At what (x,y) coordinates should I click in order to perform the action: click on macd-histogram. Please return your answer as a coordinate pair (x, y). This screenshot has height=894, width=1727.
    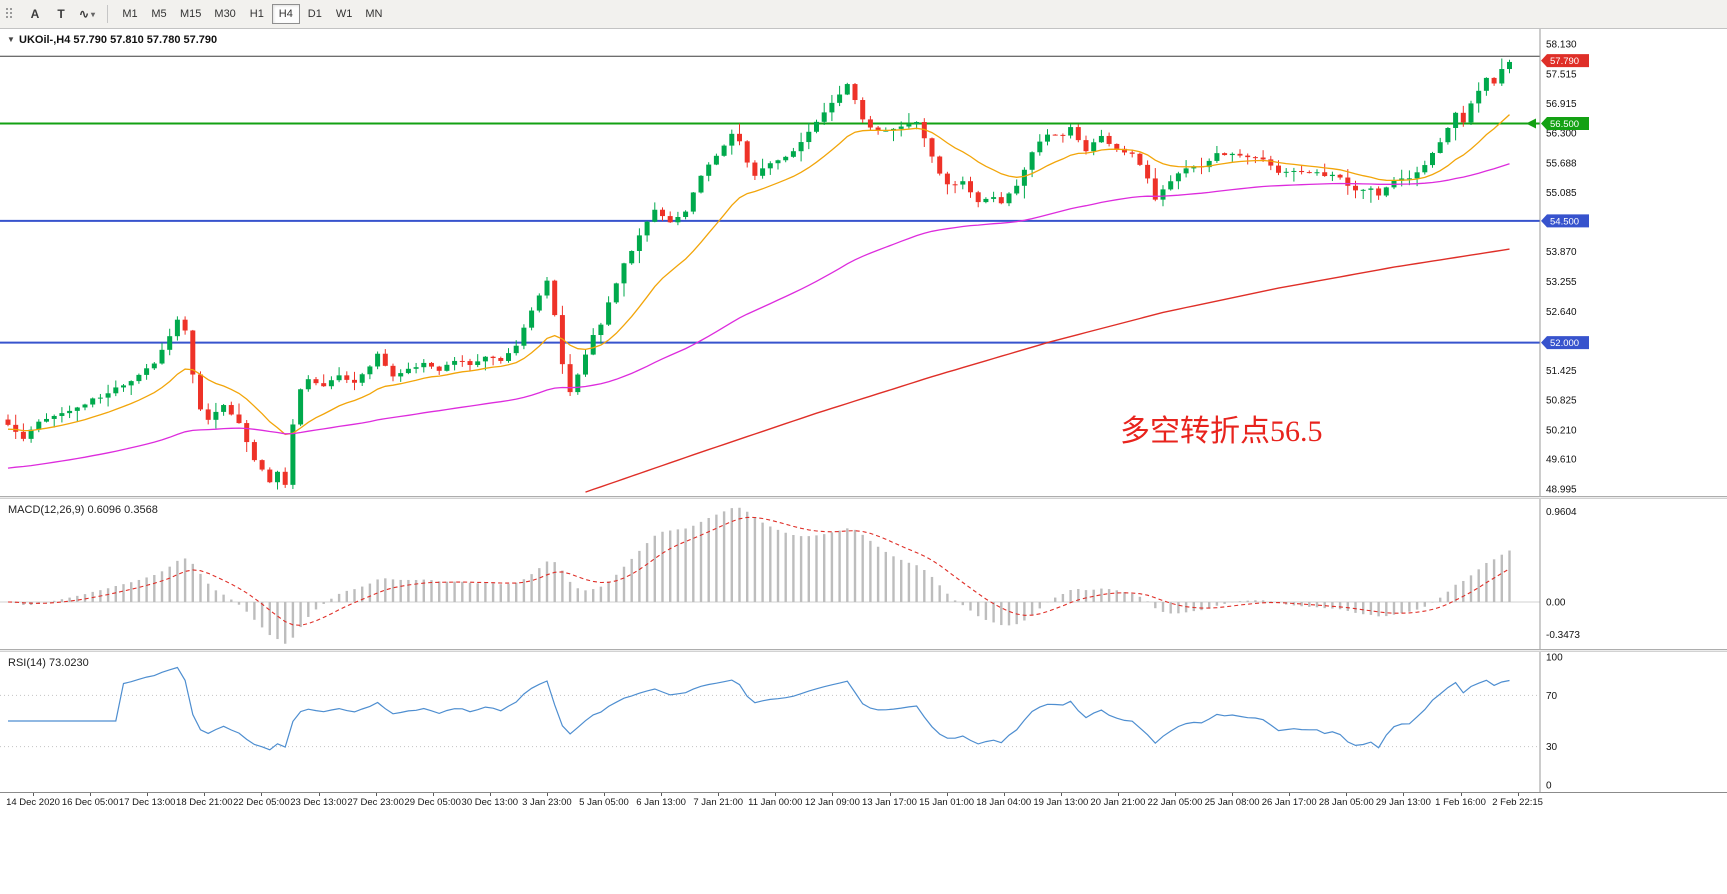
    Looking at the image, I should click on (762, 575).